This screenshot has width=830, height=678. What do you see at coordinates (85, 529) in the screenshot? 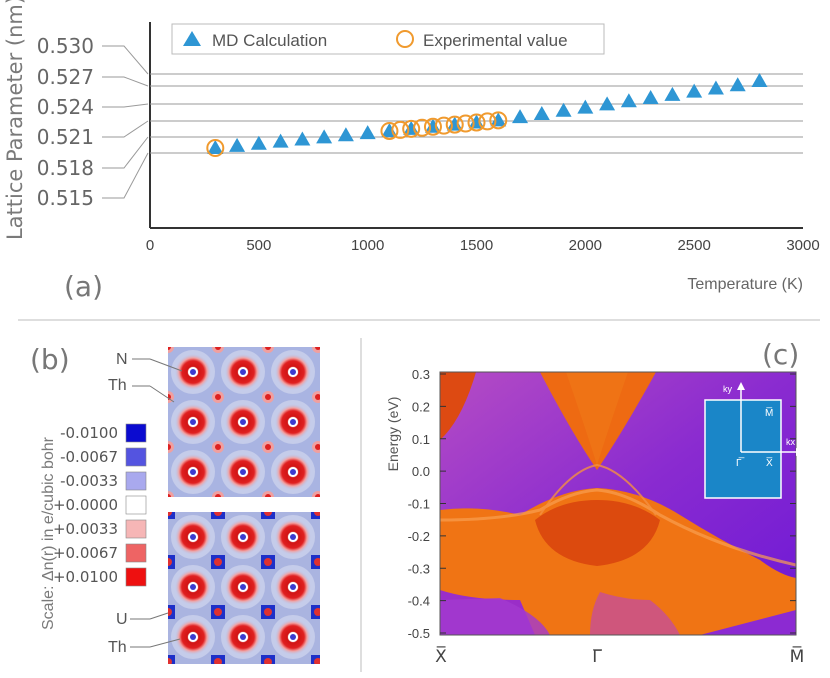
I see `scale-value: +0.0033` at bounding box center [85, 529].